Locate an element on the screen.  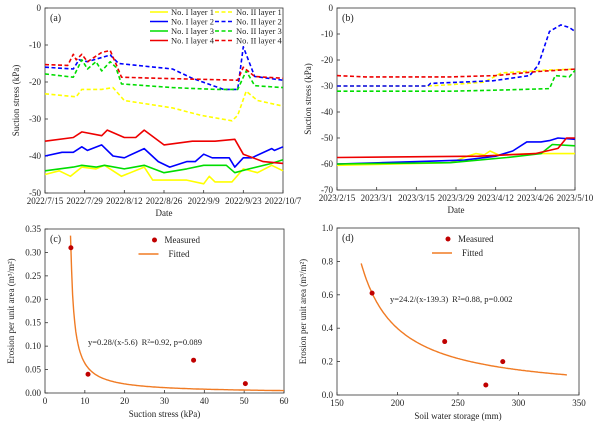
y-tick-label: 0.30 is located at coordinates (33, 252).